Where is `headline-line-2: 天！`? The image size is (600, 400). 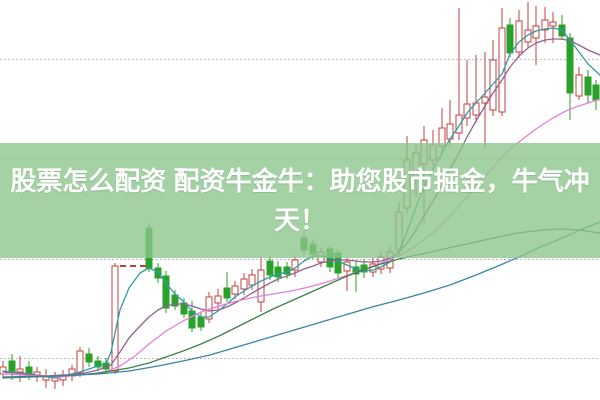
headline-line-2: 天！ is located at coordinates (299, 219).